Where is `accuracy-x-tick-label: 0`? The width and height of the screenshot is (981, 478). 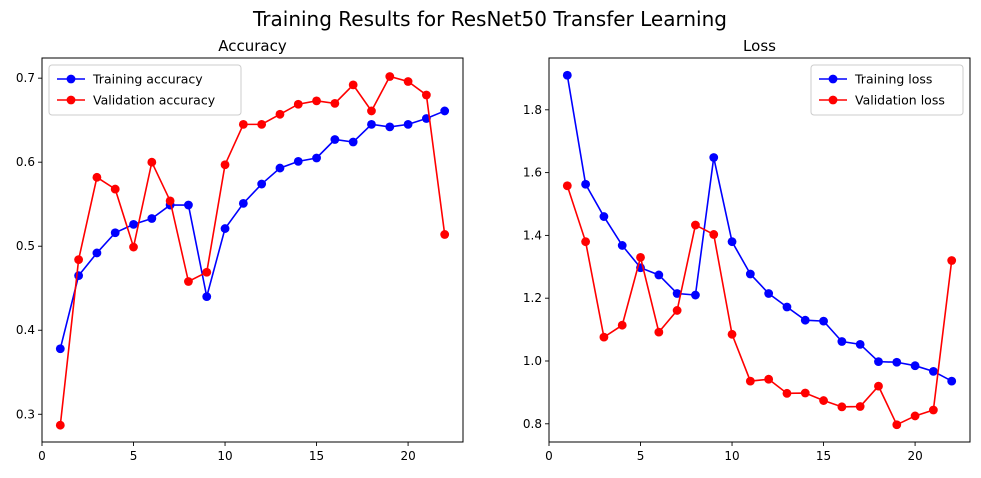
accuracy-x-tick-label: 0 is located at coordinates (42, 456).